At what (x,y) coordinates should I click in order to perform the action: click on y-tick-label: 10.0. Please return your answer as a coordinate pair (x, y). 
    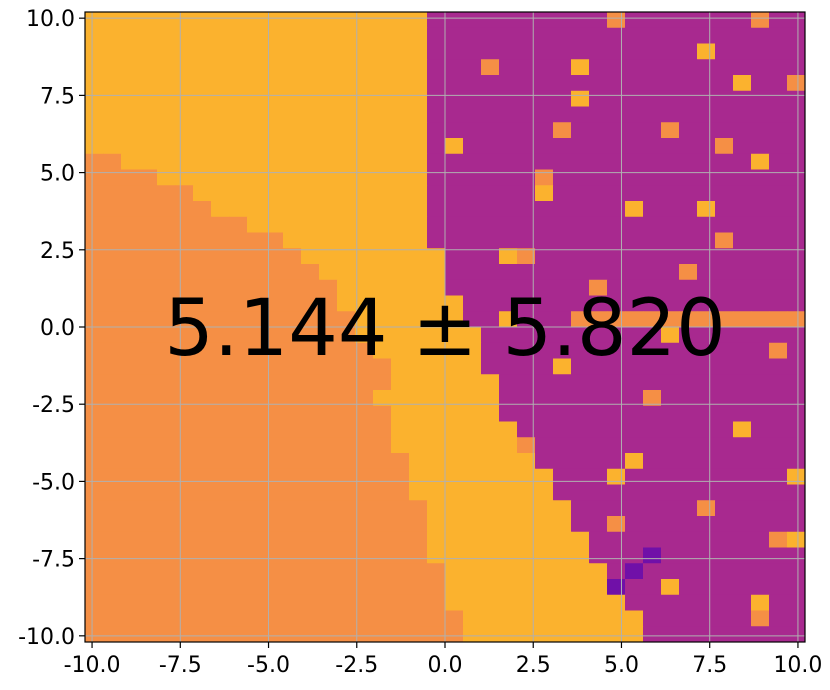
    Looking at the image, I should click on (50, 19).